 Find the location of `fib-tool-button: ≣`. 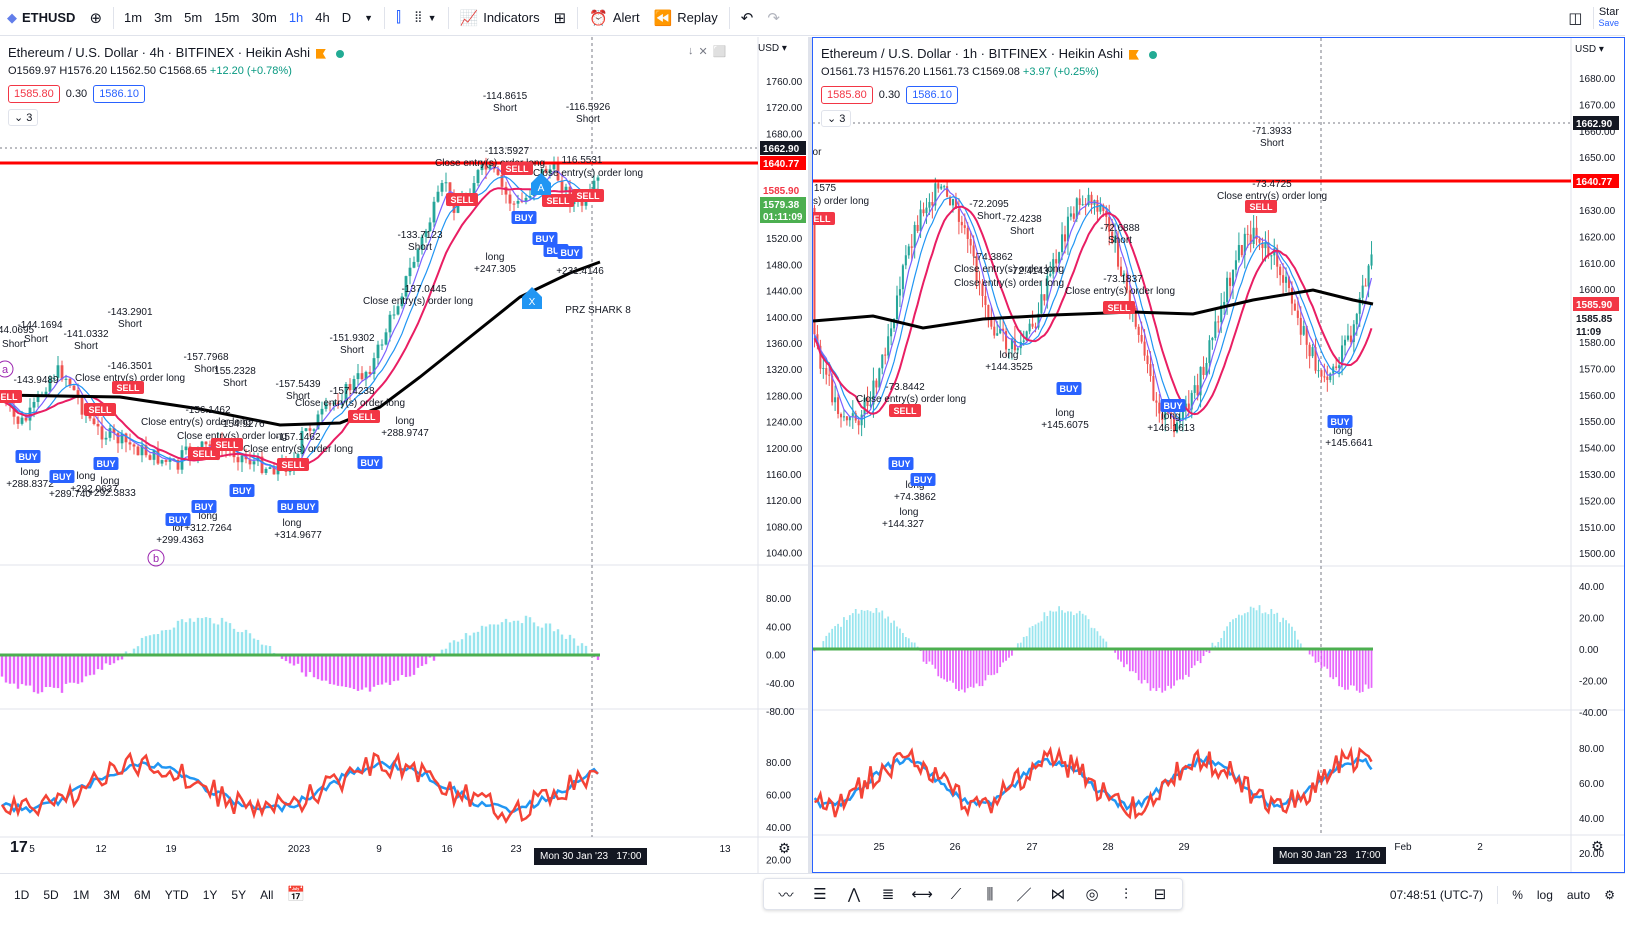

fib-tool-button: ≣ is located at coordinates (888, 894).